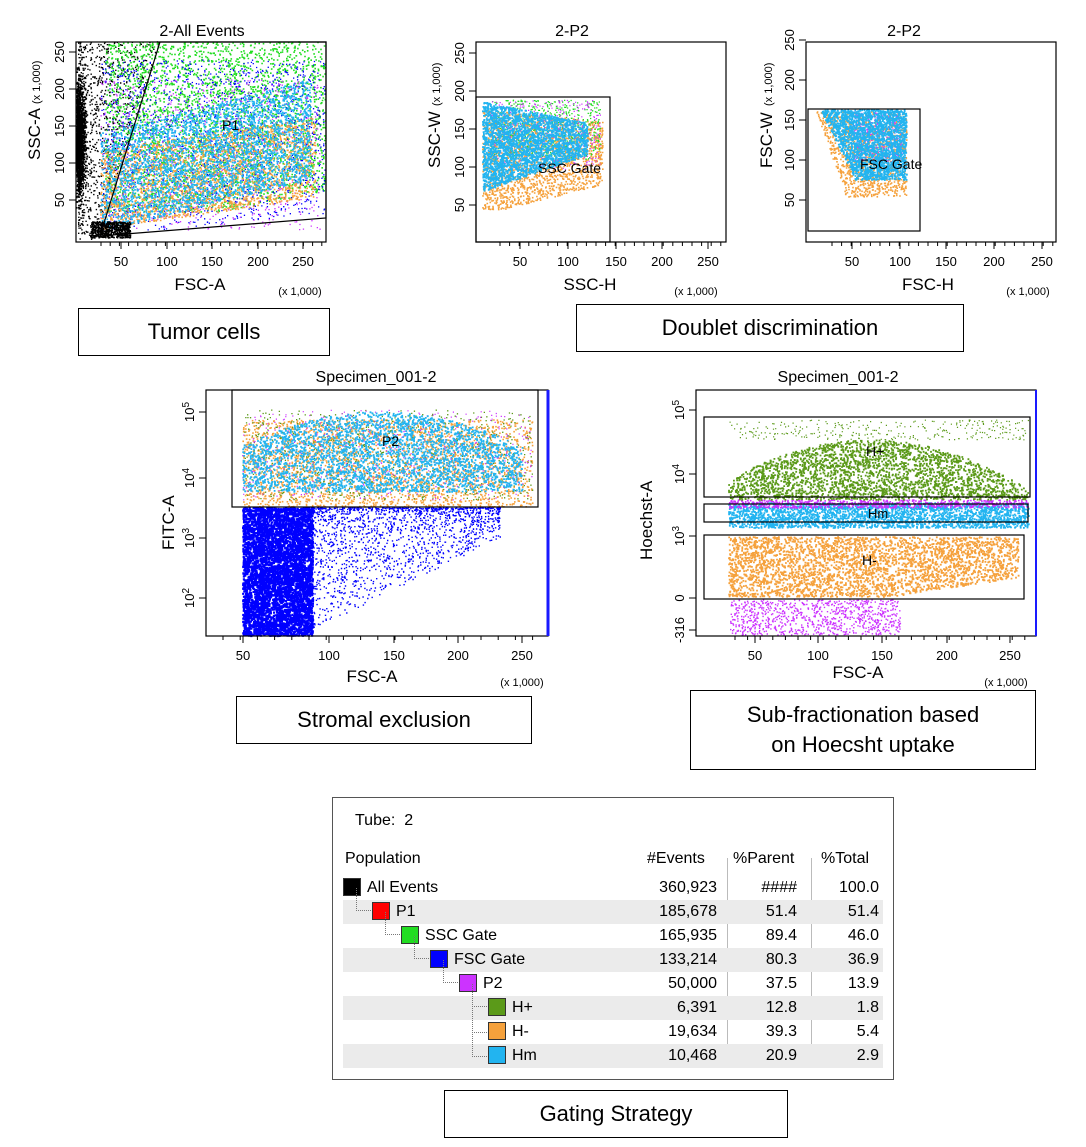 The height and width of the screenshot is (1147, 1086). I want to click on cell-events: 10,468, so click(692, 1055).